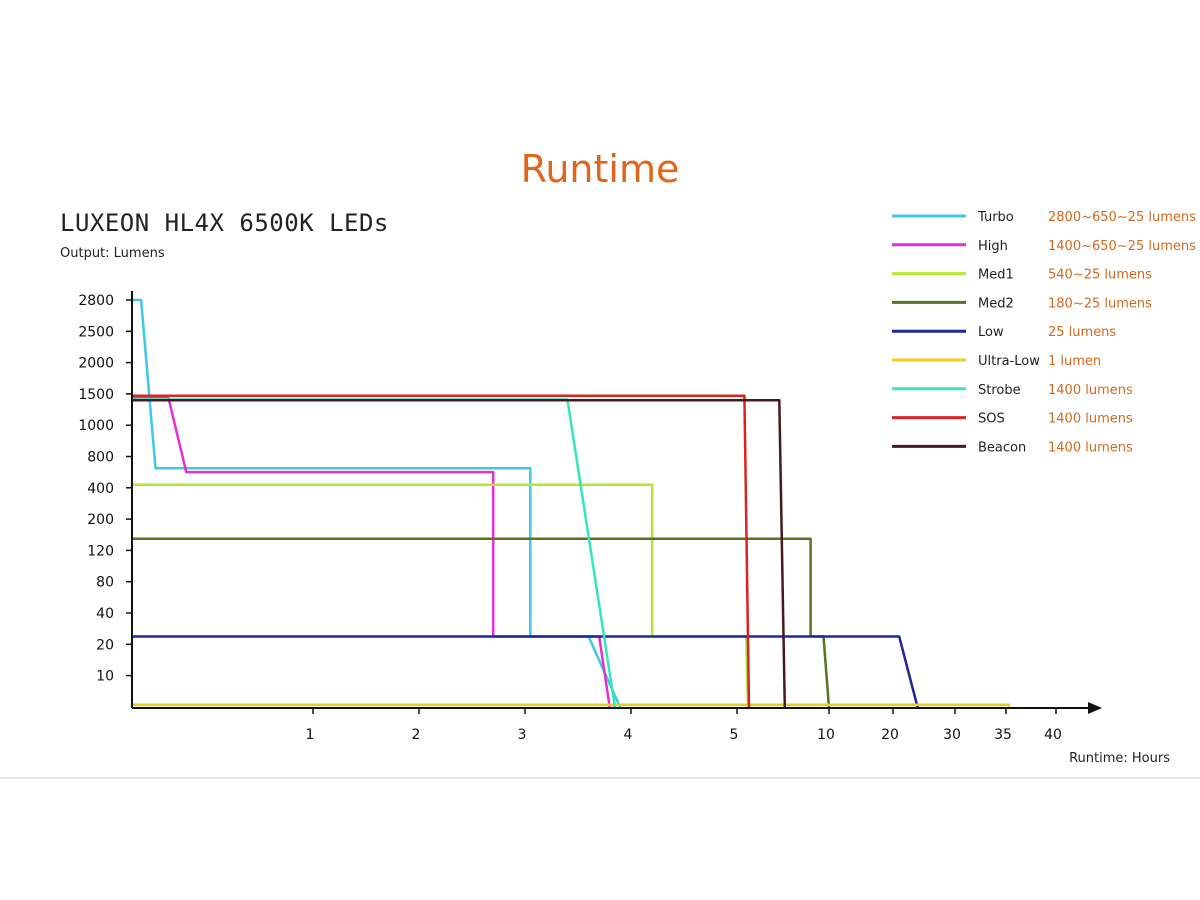 The height and width of the screenshot is (900, 1200). Describe the element at coordinates (1082, 332) in the screenshot. I see `legend-description: 25 lumens` at that location.